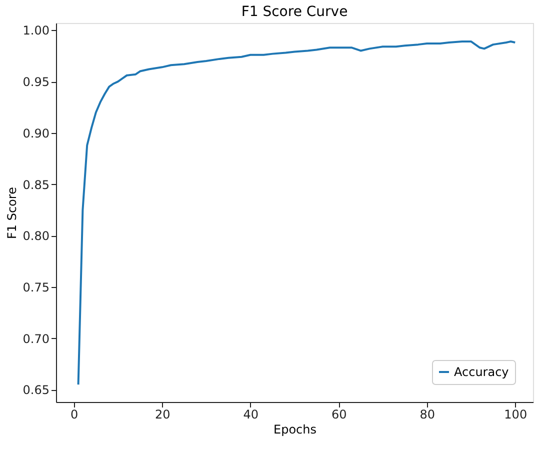 This screenshot has height=466, width=553. What do you see at coordinates (36, 287) in the screenshot?
I see `y-tick-label: 0.75` at bounding box center [36, 287].